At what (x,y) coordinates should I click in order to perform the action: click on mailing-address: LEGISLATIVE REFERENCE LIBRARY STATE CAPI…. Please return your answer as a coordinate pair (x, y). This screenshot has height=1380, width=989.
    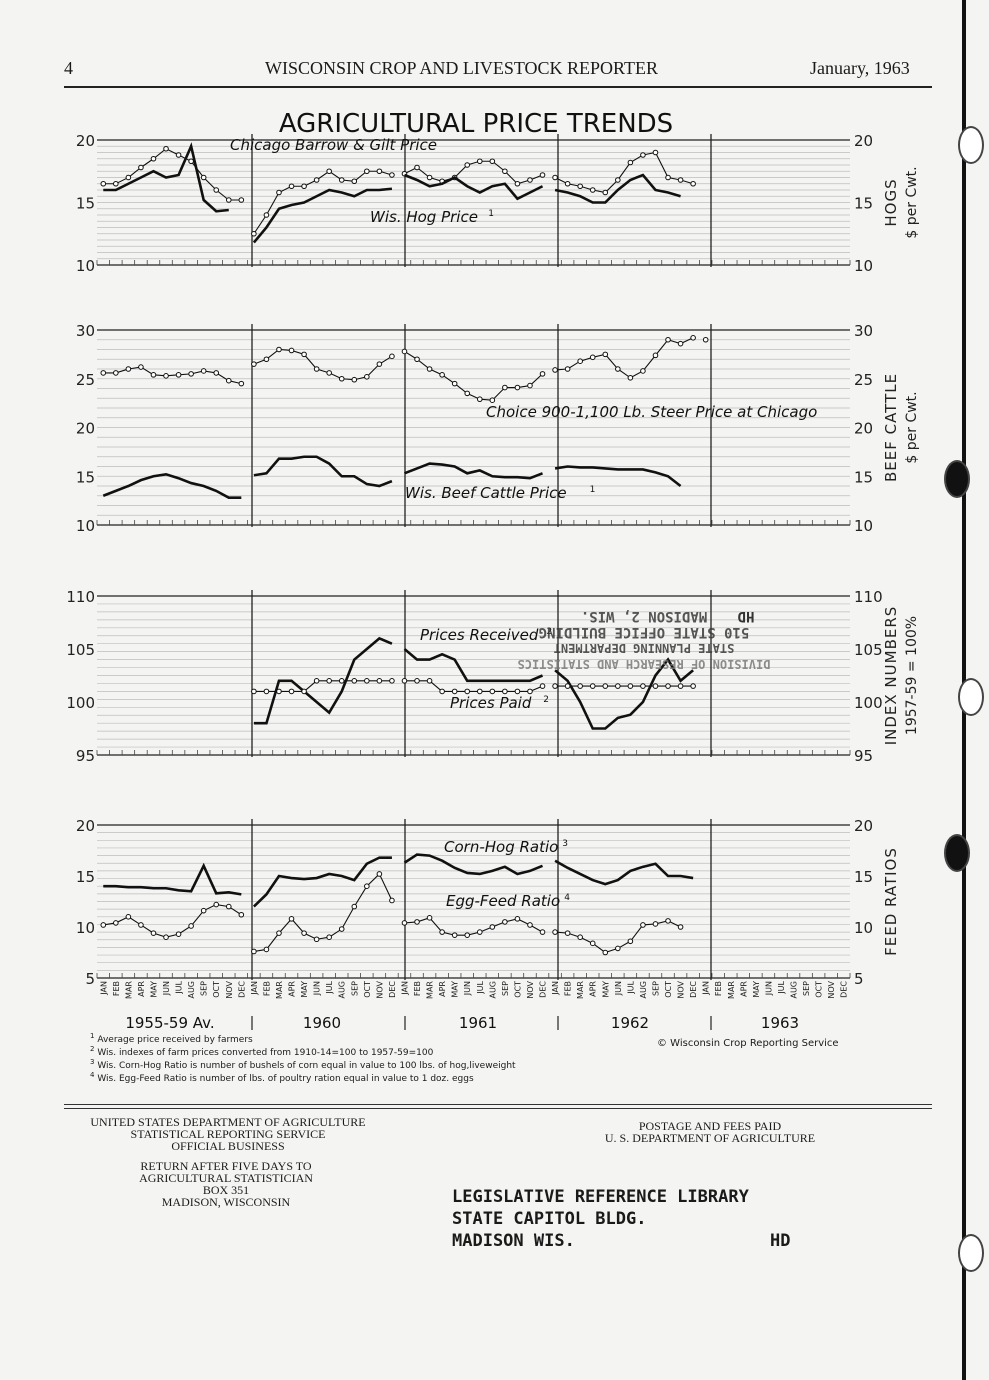
    Looking at the image, I should click on (600, 1219).